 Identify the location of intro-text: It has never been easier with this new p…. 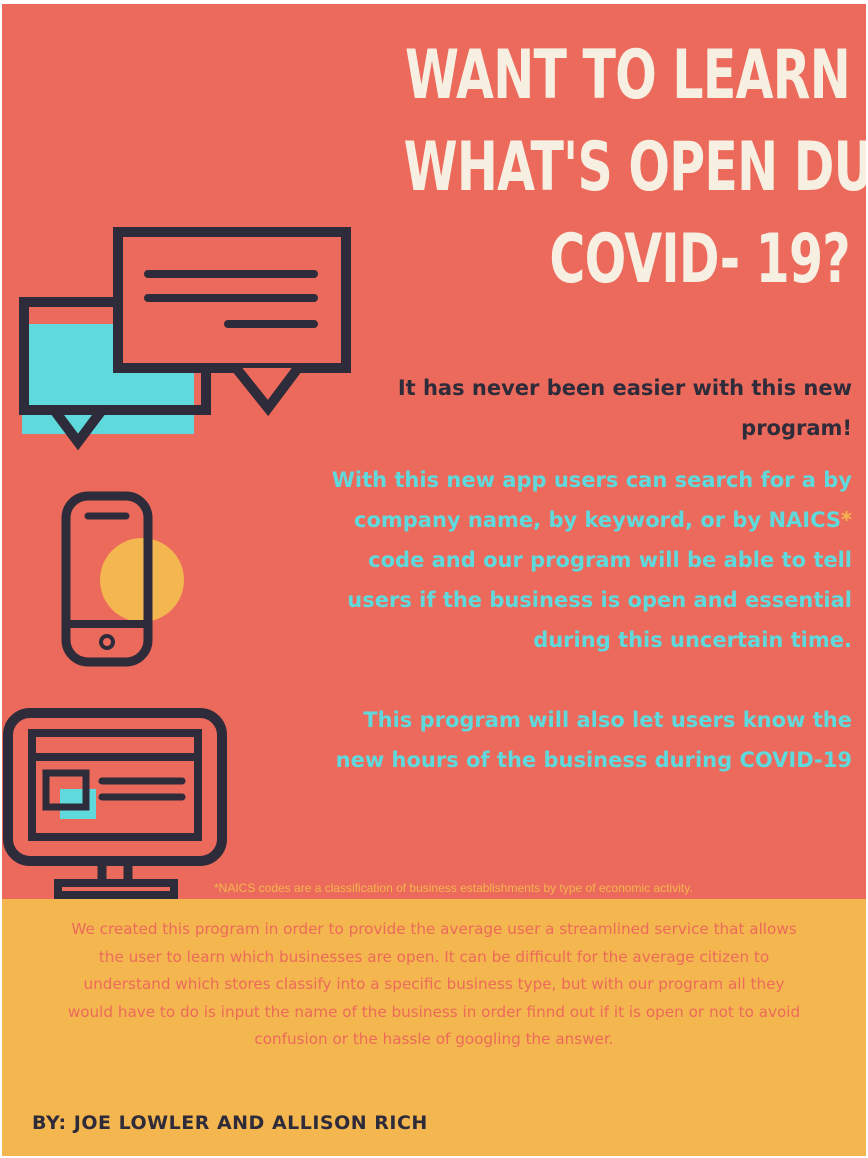
(592, 408).